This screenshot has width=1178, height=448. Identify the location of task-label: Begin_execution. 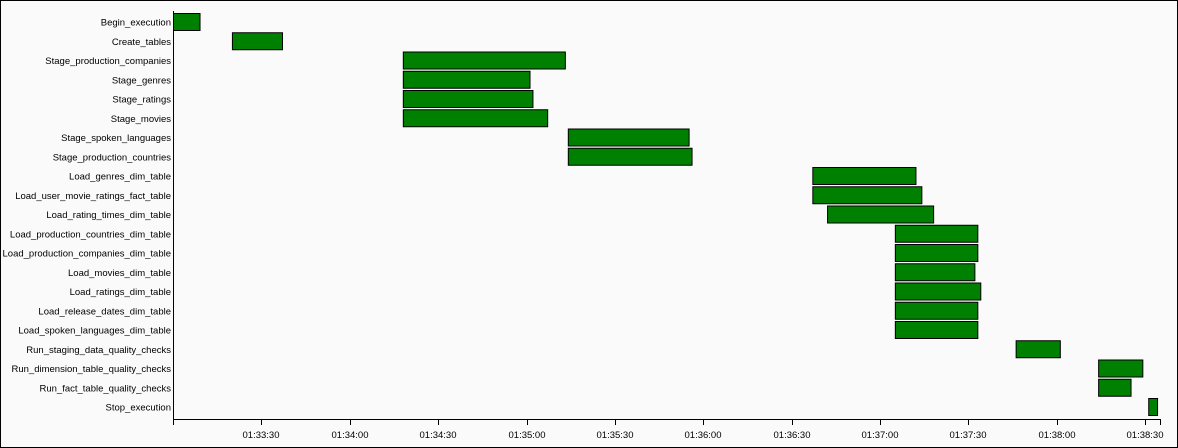
(136, 23).